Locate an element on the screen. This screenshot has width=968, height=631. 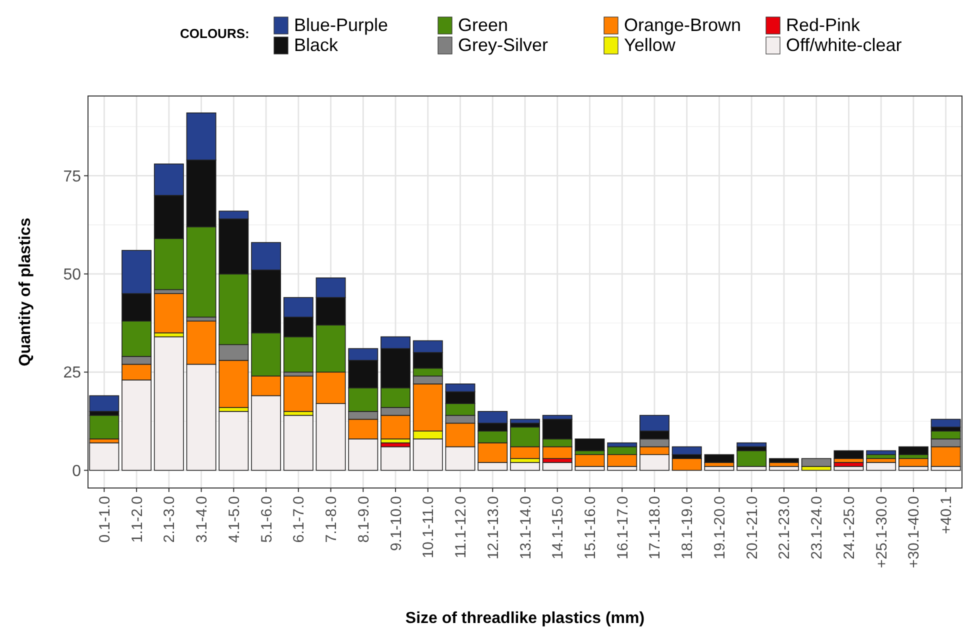
x-tick-label: 19.1-20.0 is located at coordinates (719, 528).